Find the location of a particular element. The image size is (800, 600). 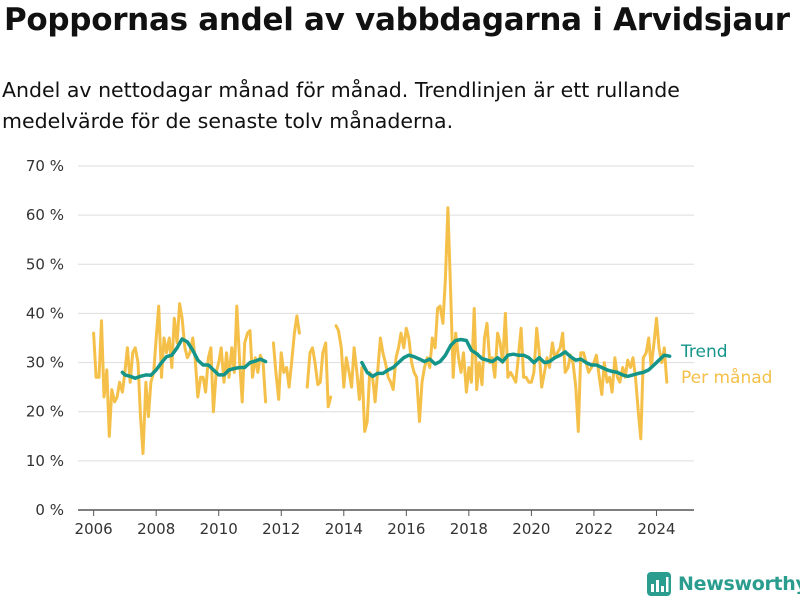

brand-name: Newsworthy is located at coordinates (739, 584).